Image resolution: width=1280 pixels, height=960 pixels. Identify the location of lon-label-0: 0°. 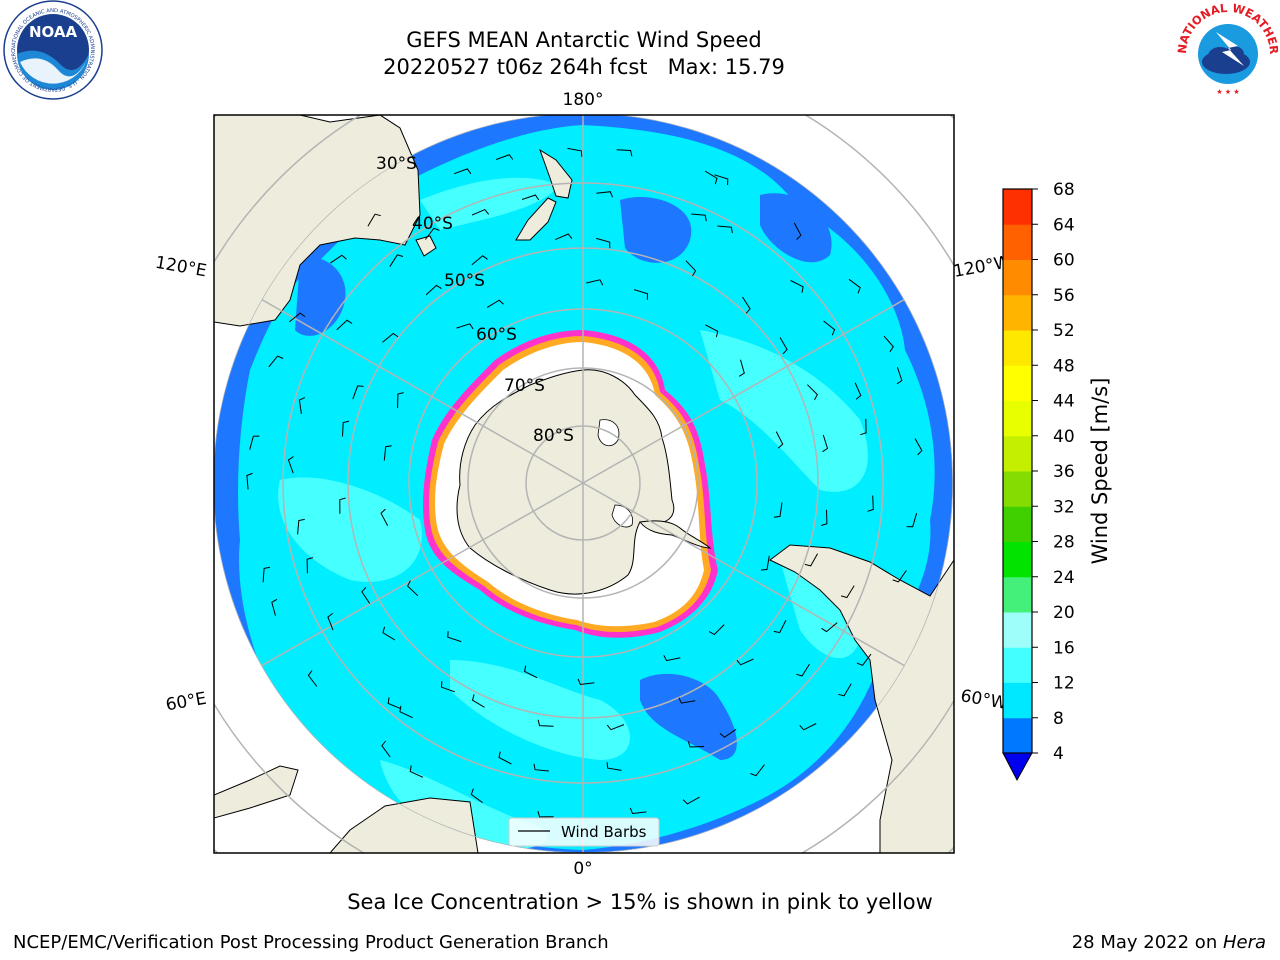
(582, 869).